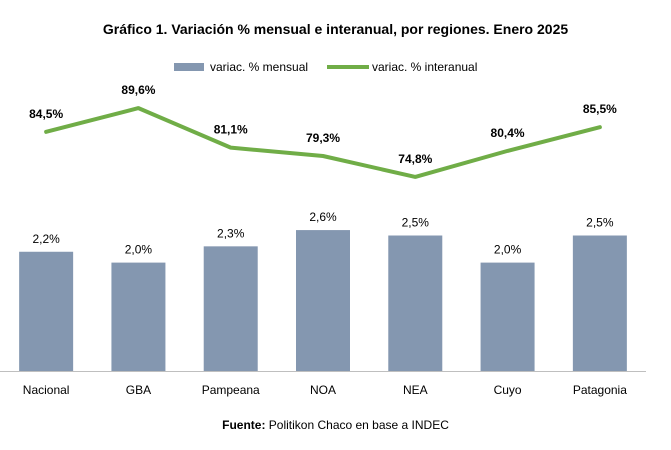 This screenshot has height=450, width=671. I want to click on category-label-6: Patagonia, so click(600, 390).